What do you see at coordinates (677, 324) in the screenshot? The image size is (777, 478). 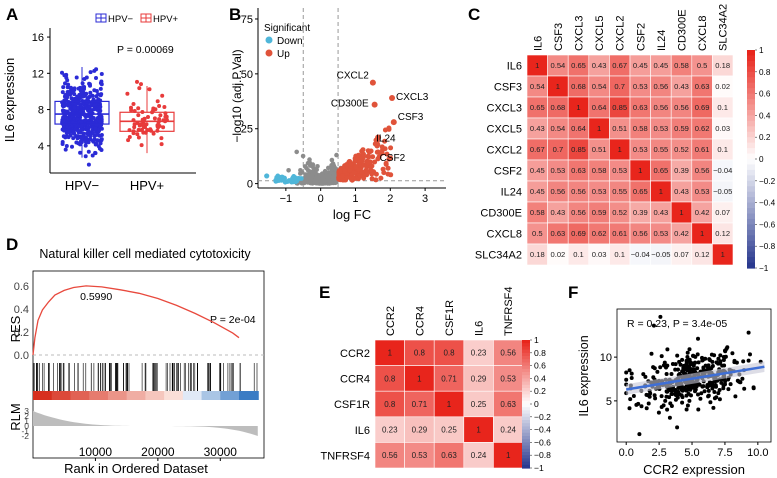 I see `f-annotation: R = 0.23, P = 3.4e-05` at bounding box center [677, 324].